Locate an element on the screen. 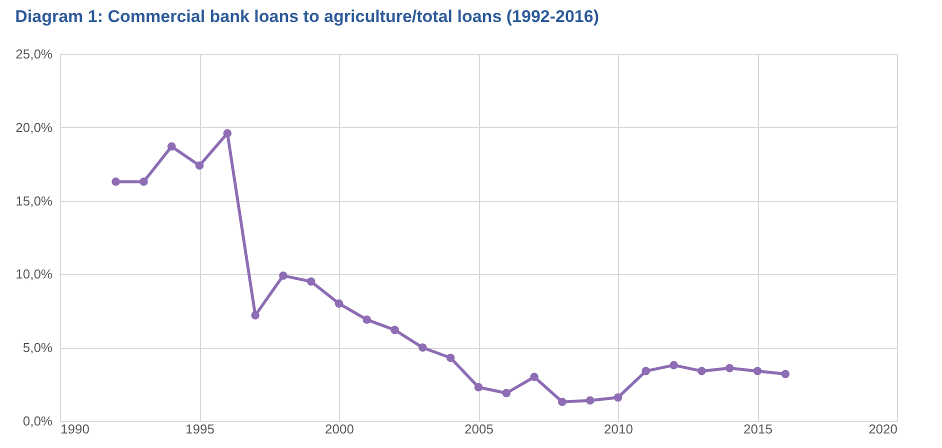 Image resolution: width=942 pixels, height=448 pixels. y-tick-label: 0,0% is located at coordinates (37, 421).